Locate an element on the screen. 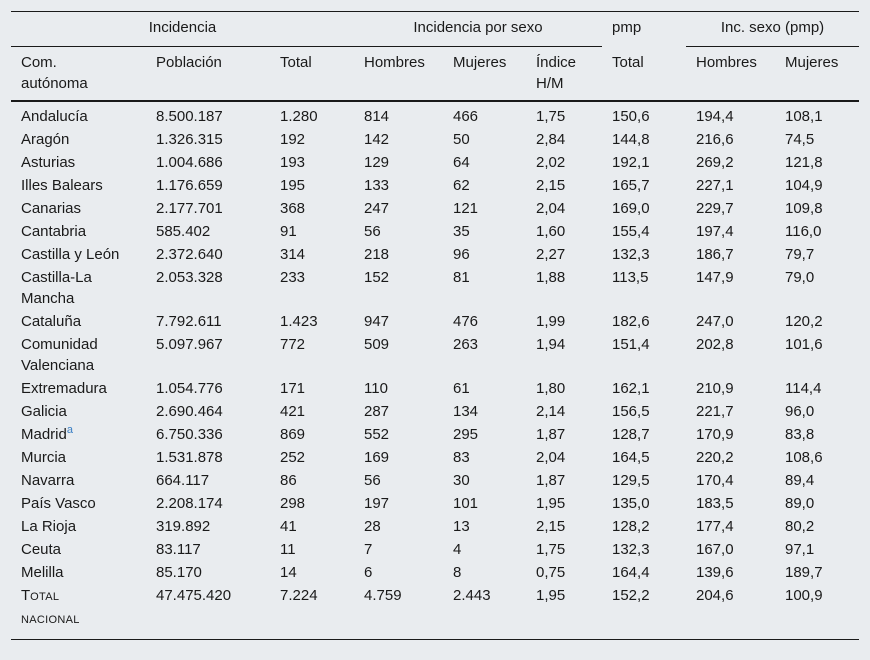  cell-com-text: Illes Balears is located at coordinates (62, 185).